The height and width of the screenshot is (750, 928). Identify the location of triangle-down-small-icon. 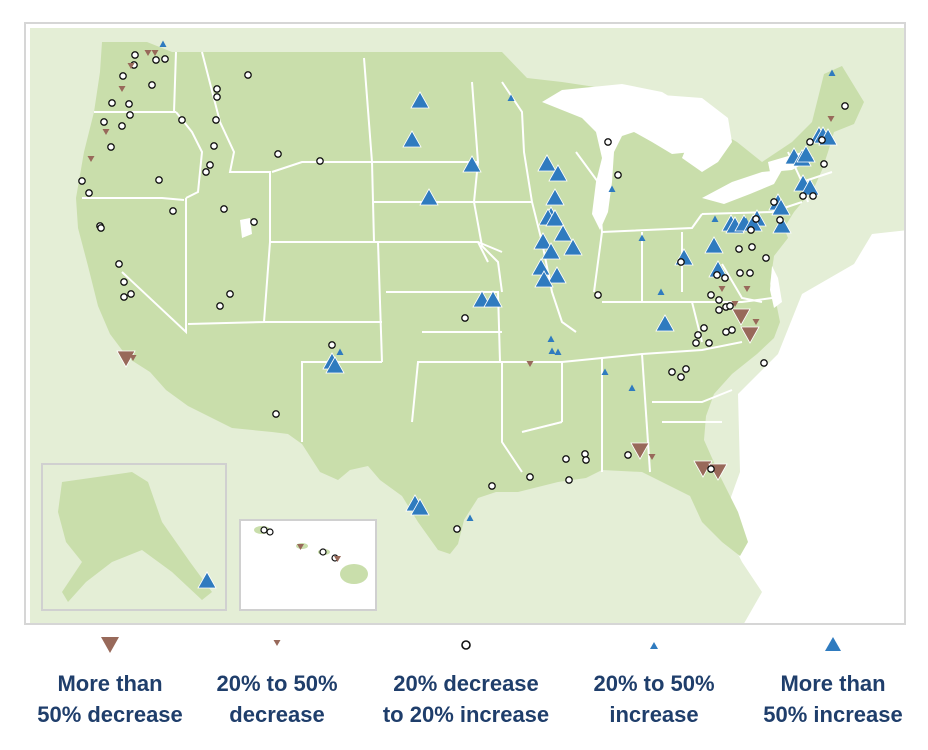
(277, 643).